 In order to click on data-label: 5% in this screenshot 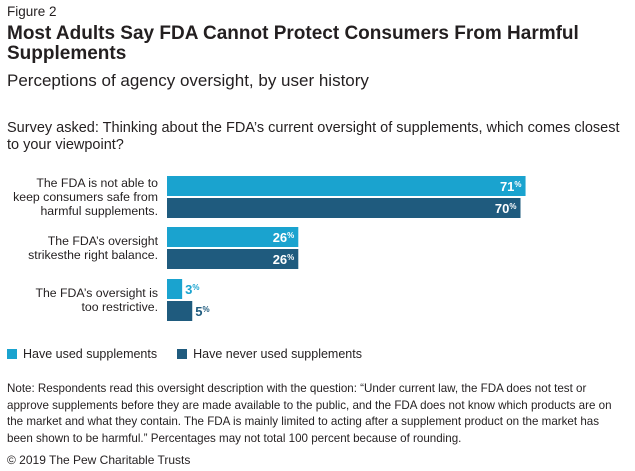, I will do `click(202, 311)`.